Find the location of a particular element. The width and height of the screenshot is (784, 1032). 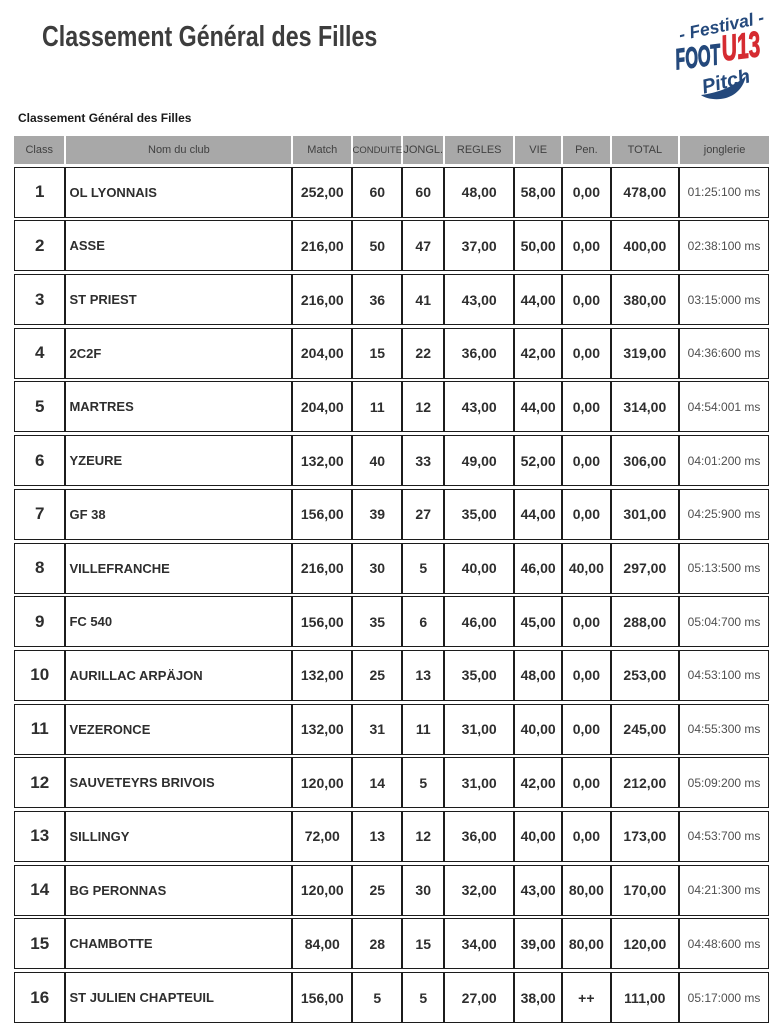

svg-text: U13 is located at coordinates (741, 45).